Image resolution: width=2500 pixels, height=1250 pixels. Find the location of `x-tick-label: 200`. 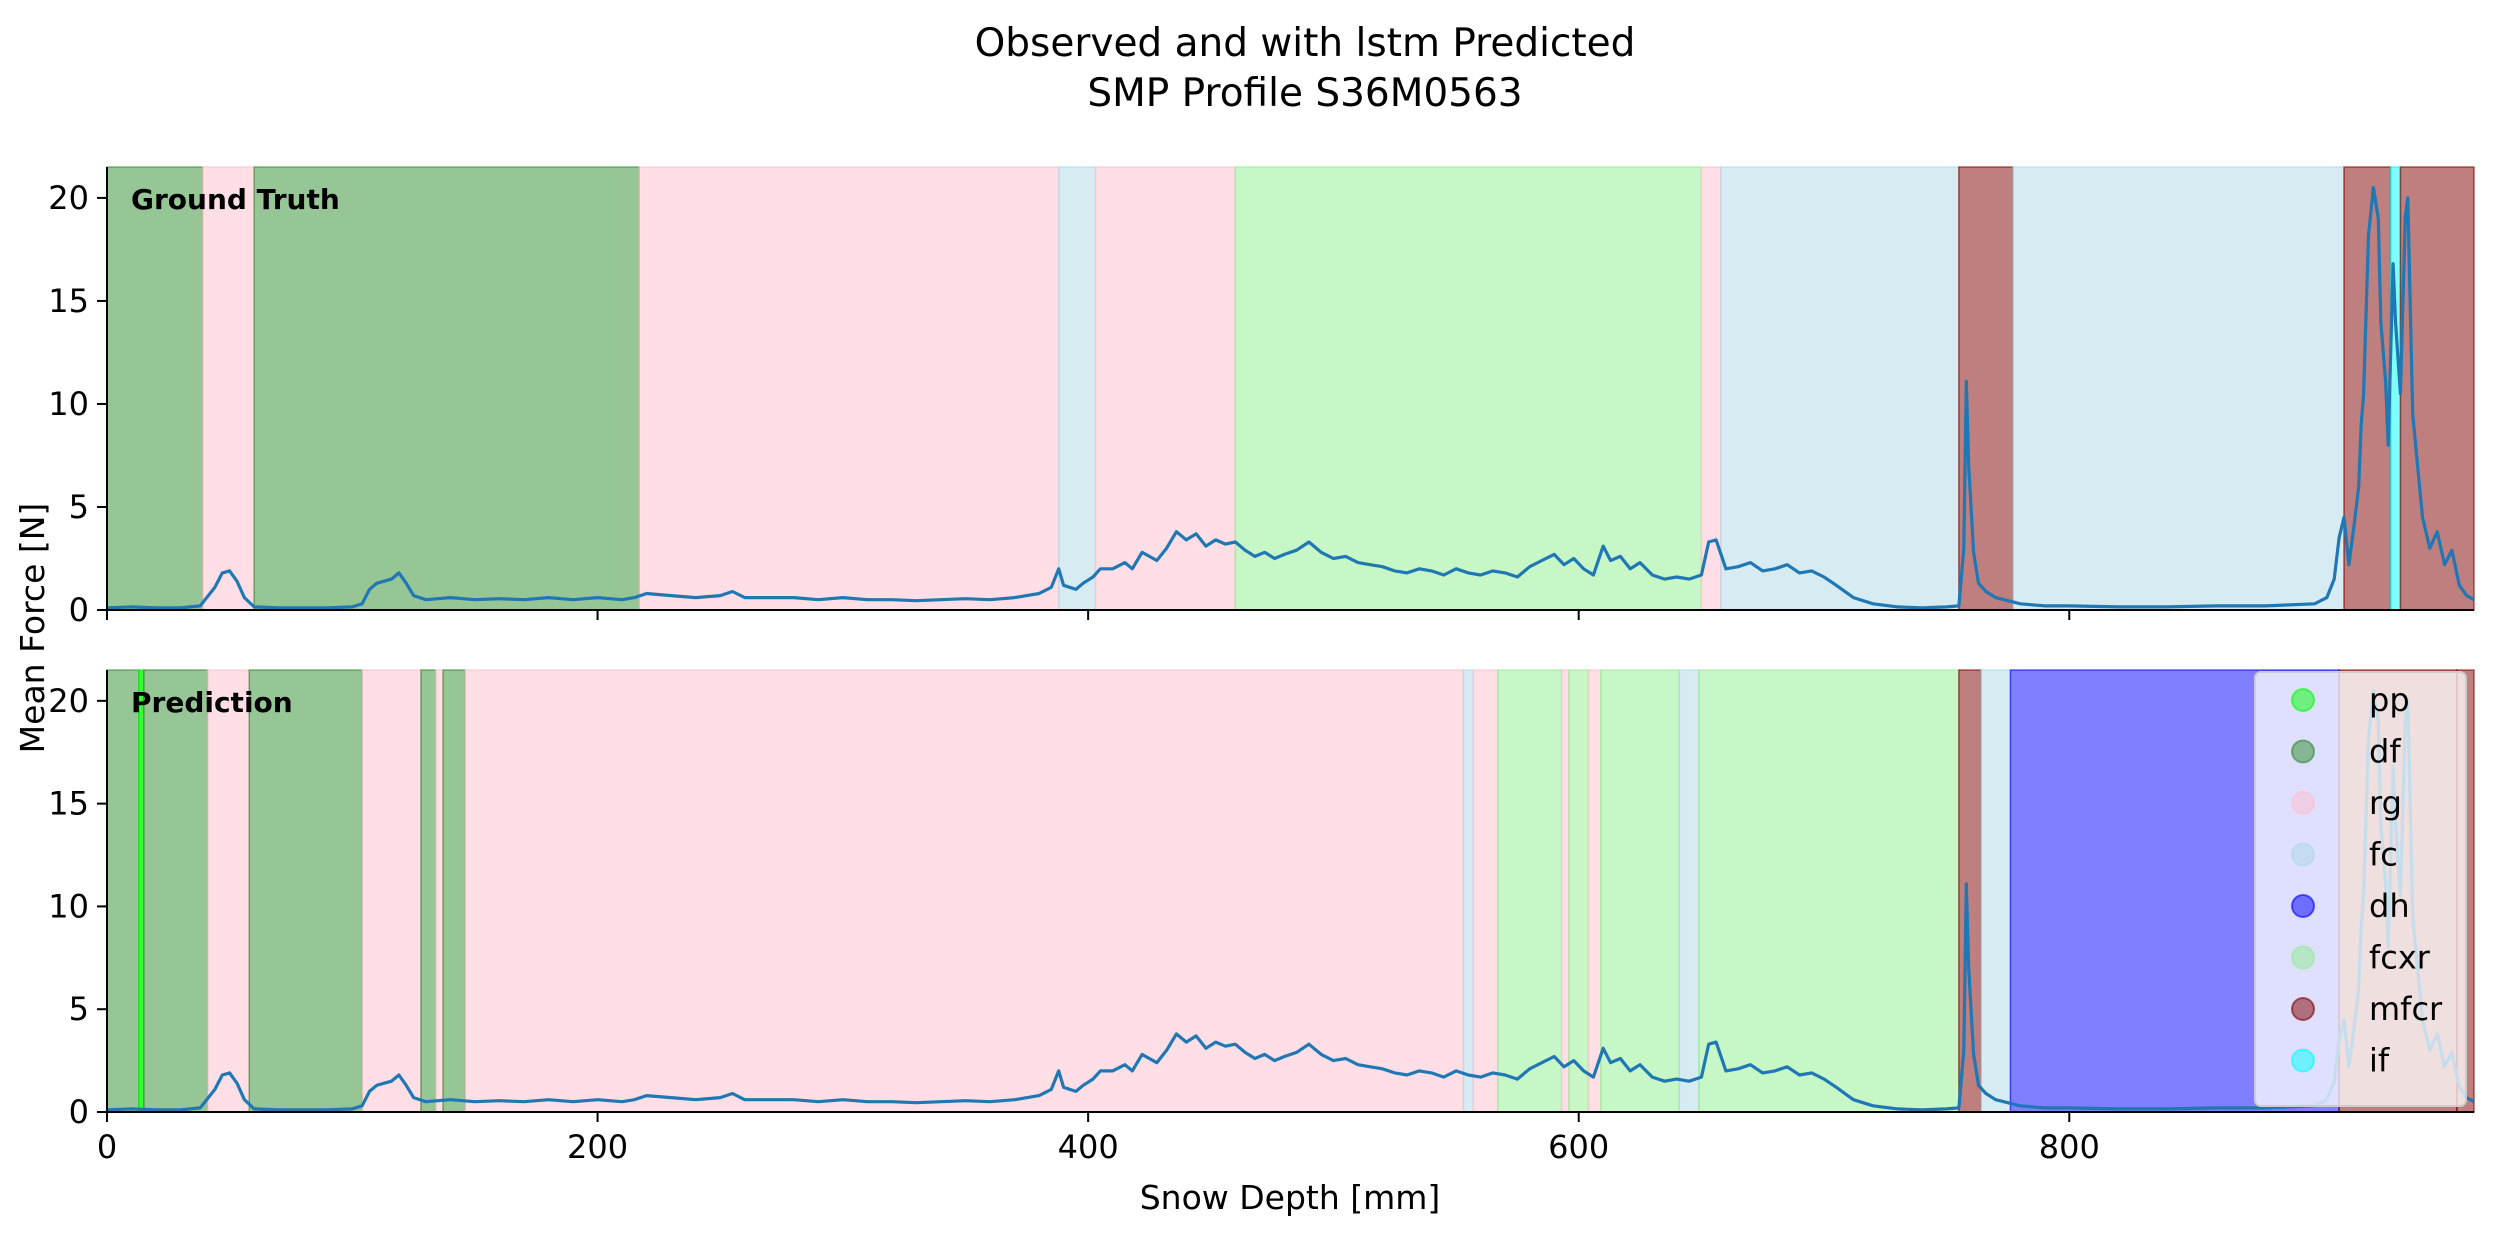

x-tick-label: 200 is located at coordinates (597, 1147).